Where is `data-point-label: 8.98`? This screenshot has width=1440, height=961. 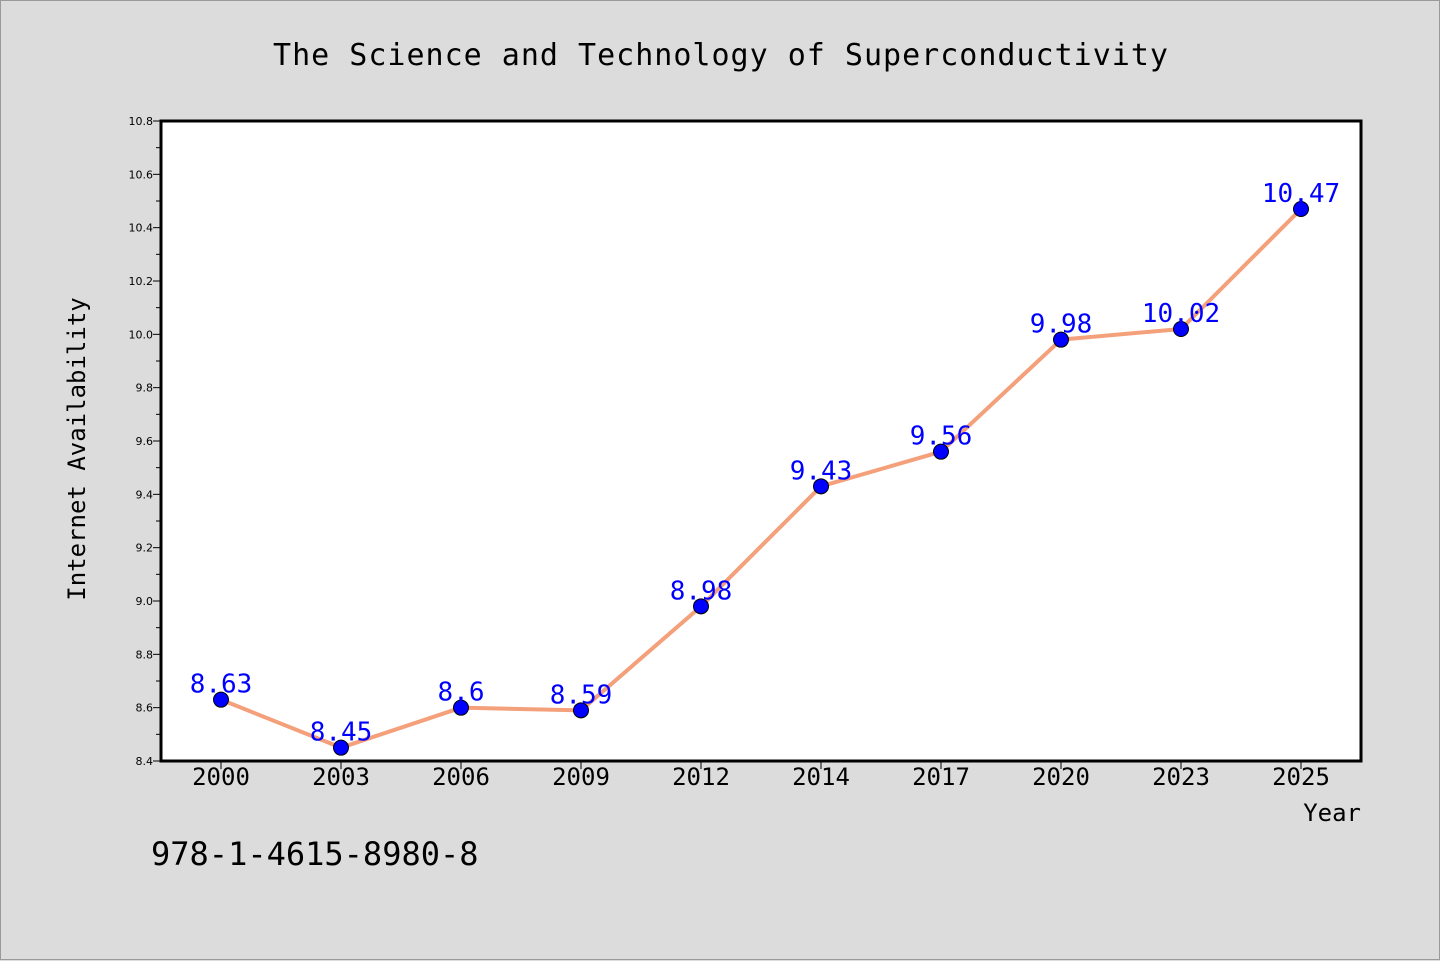 data-point-label: 8.98 is located at coordinates (701, 591).